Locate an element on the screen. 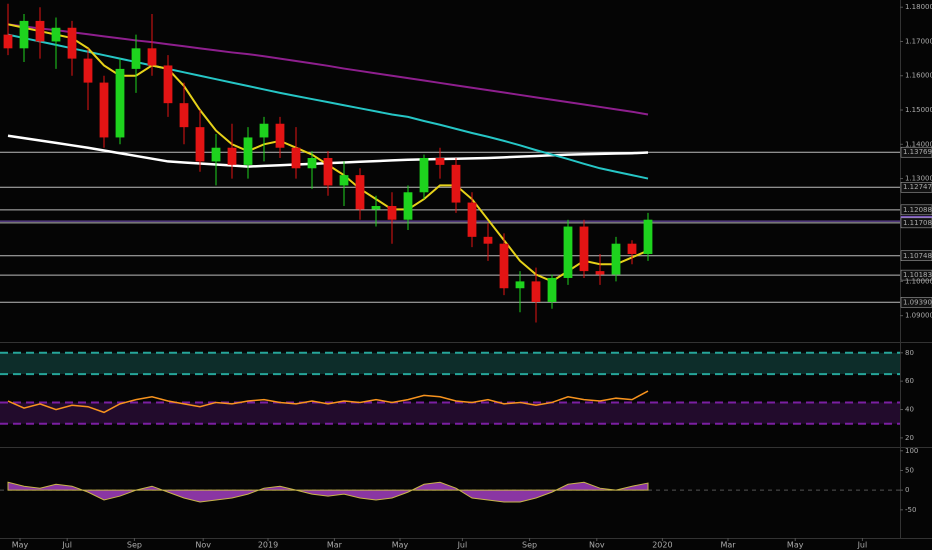 This screenshot has width=932, height=550. level-label: 1.10748 is located at coordinates (917, 256).